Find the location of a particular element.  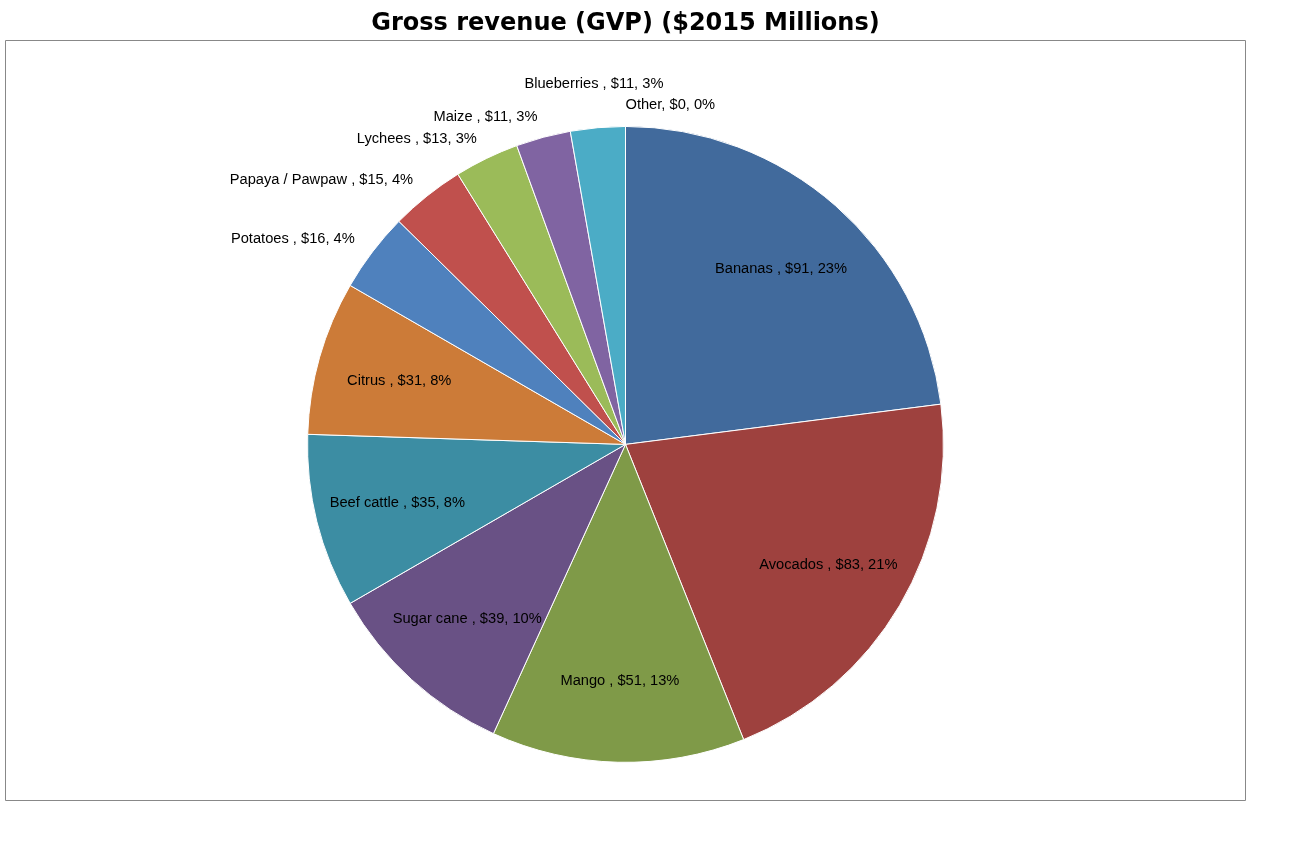

slice-label: Beef cattle , $35, 8% is located at coordinates (397, 501).